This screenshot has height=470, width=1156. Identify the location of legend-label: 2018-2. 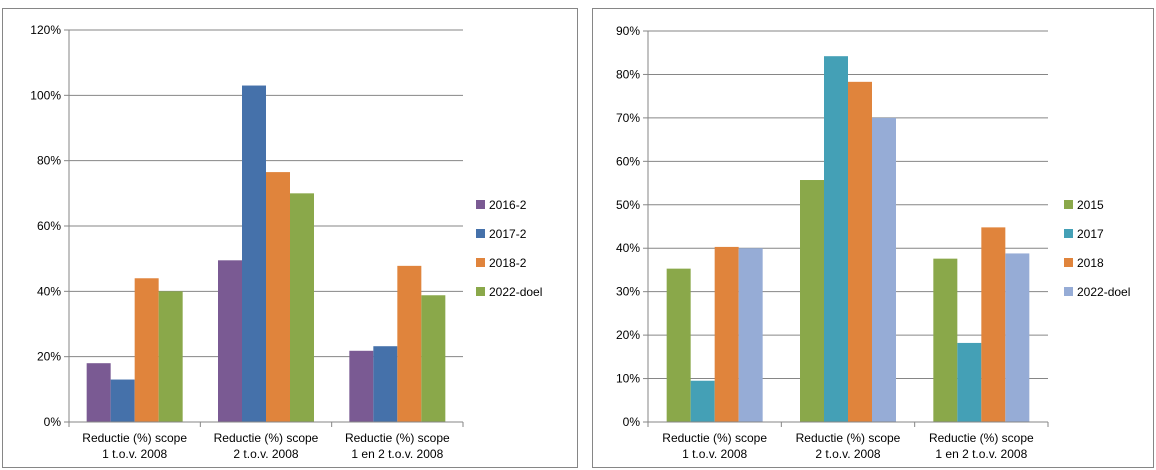
(508, 263).